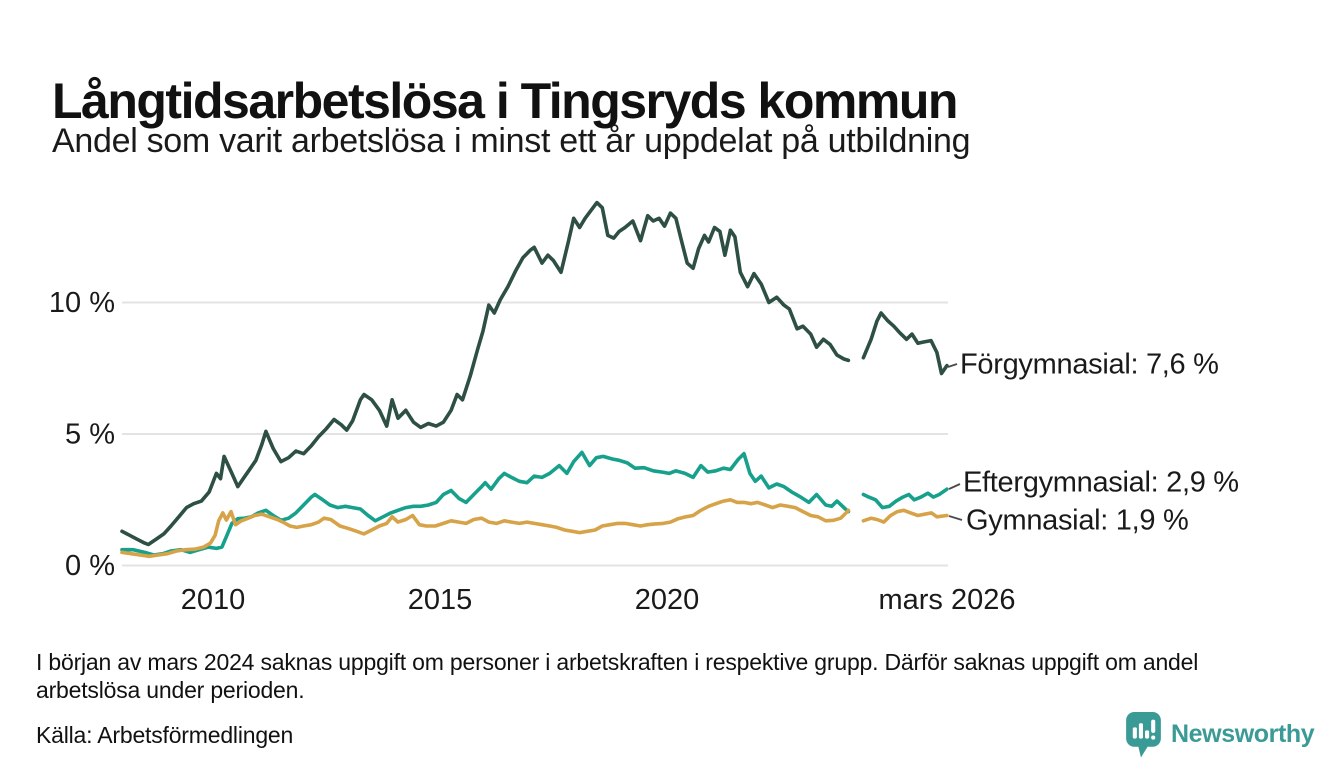 The height and width of the screenshot is (780, 1340). Describe the element at coordinates (90, 435) in the screenshot. I see `y-tick-label: 5 %` at that location.